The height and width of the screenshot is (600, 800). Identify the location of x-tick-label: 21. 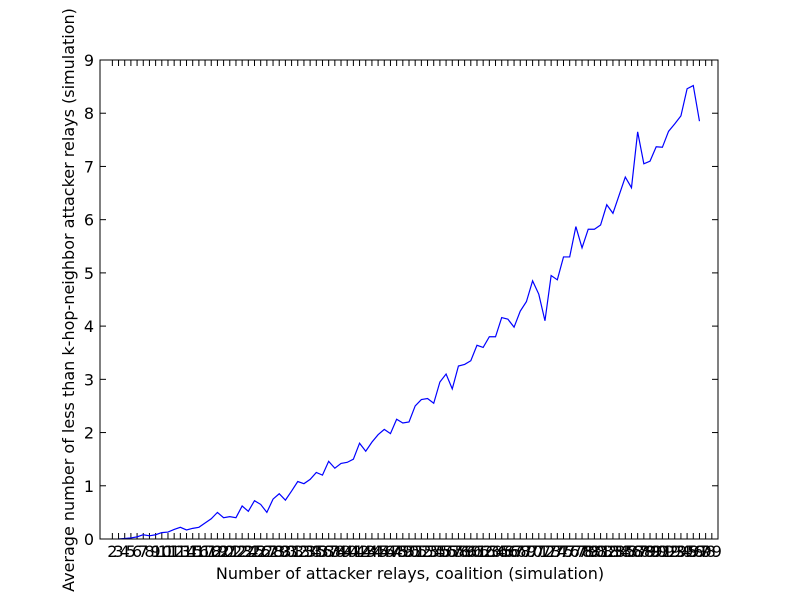
(230, 551).